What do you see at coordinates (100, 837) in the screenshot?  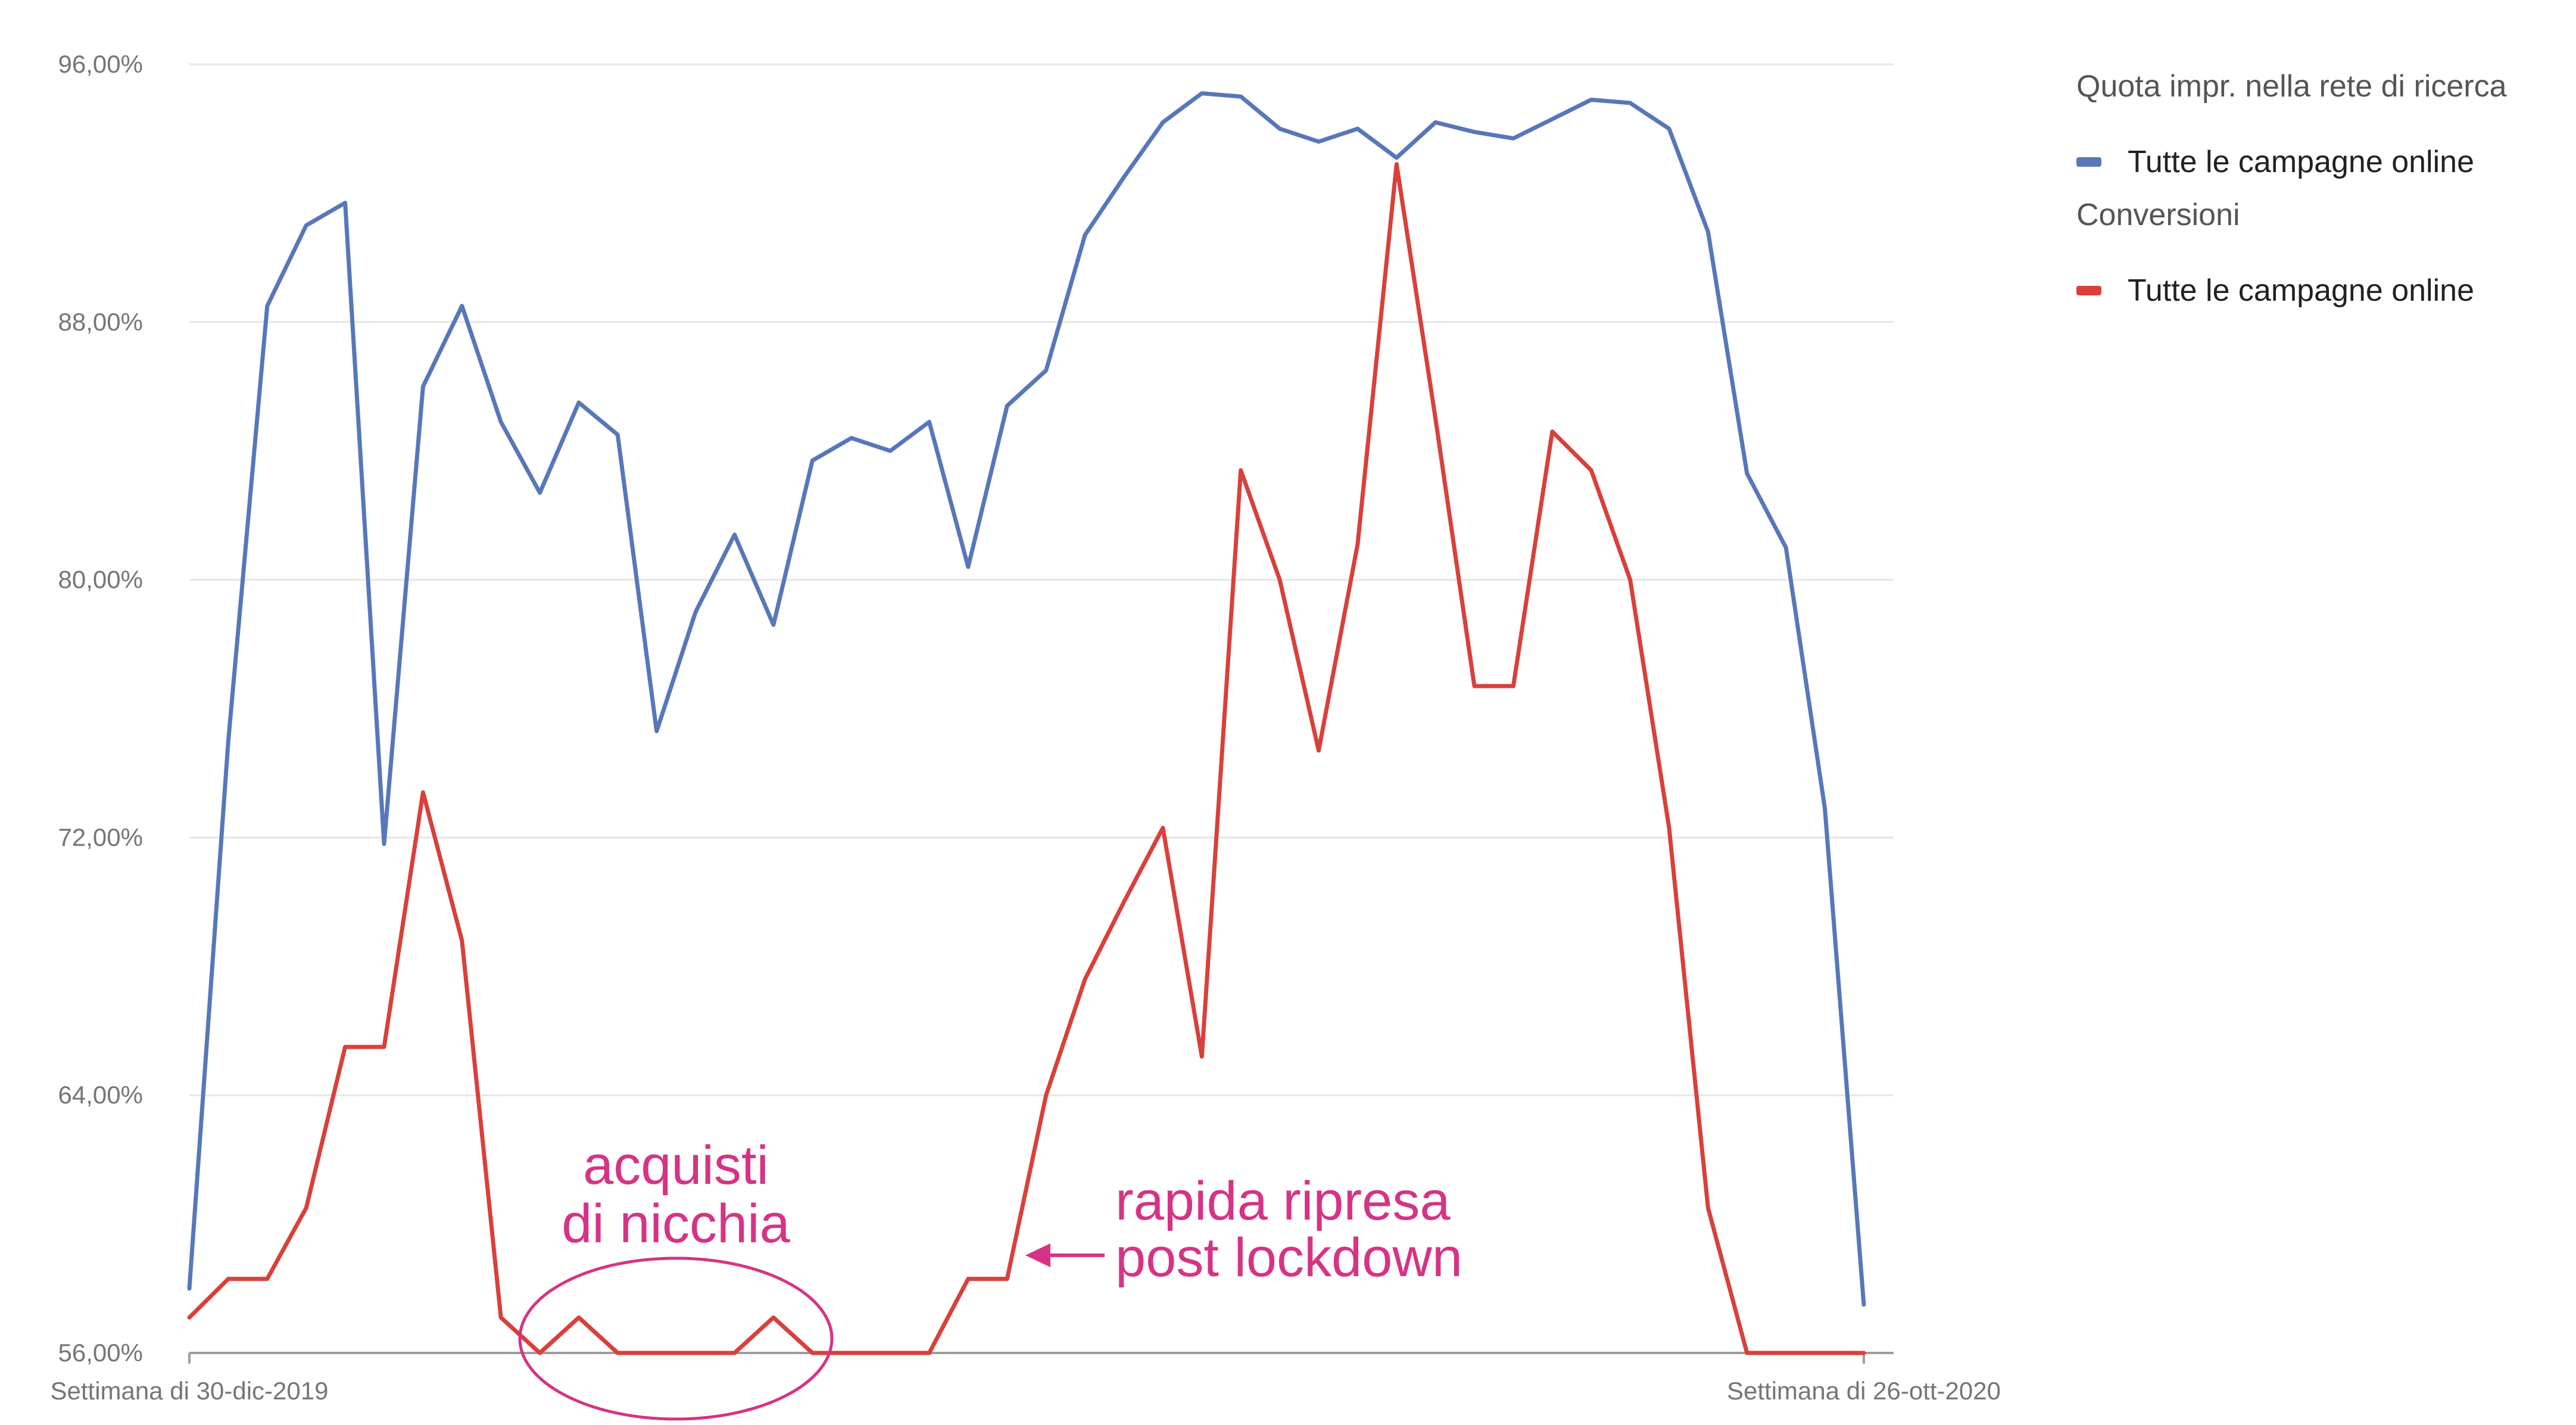 I see `y-tick-label: 72,00%` at bounding box center [100, 837].